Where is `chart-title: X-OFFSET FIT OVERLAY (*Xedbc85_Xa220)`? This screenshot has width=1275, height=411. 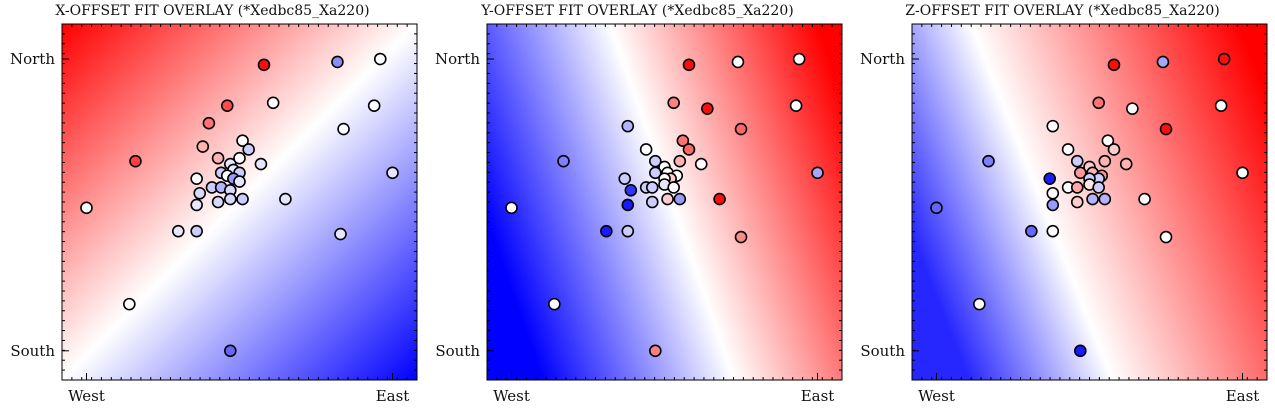 chart-title: X-OFFSET FIT OVERLAY (*Xedbc85_Xa220) is located at coordinates (212, 11).